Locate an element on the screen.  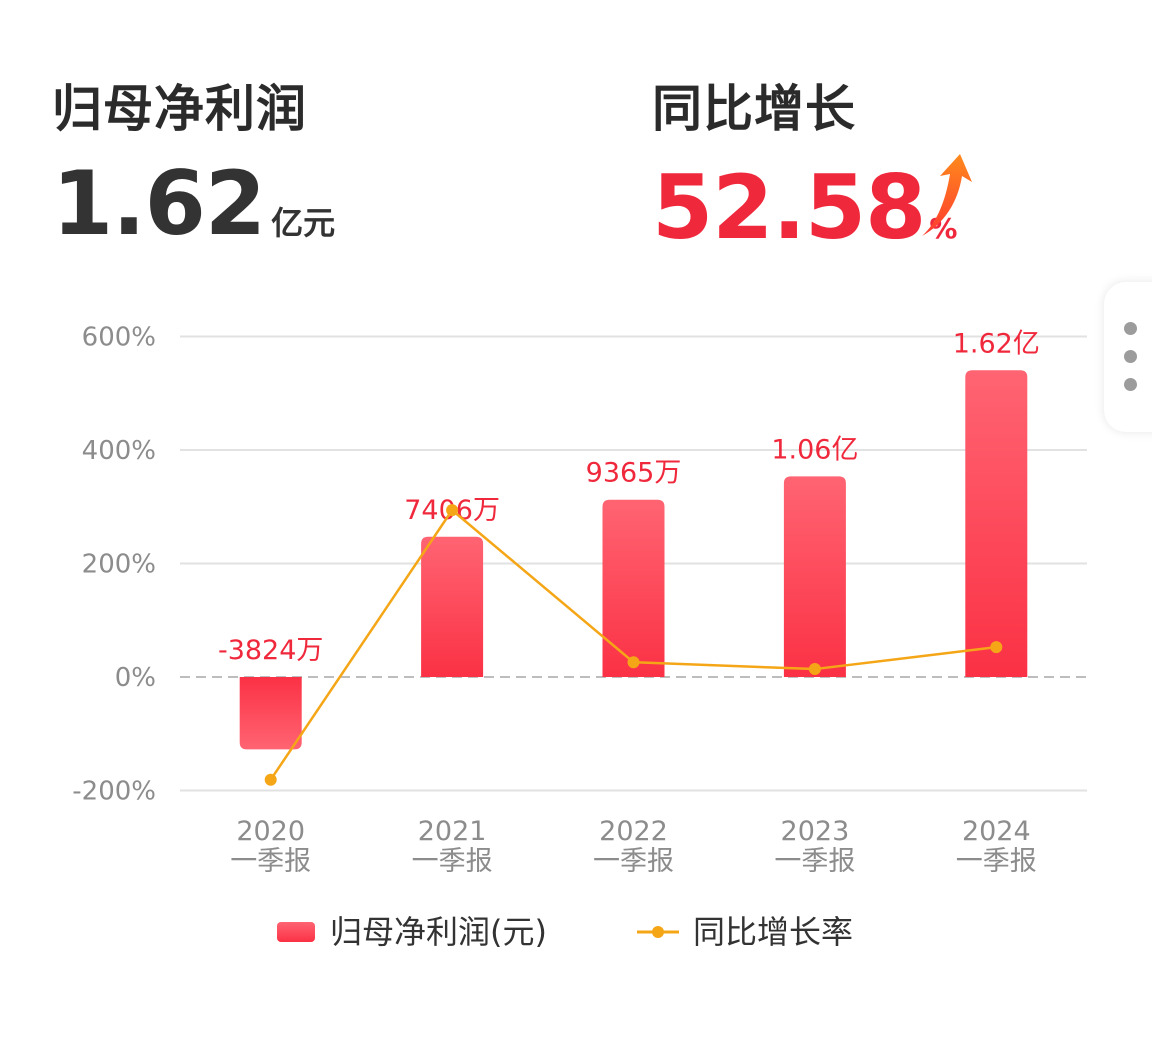
trend-up-arrow-icon is located at coordinates (947, 195).